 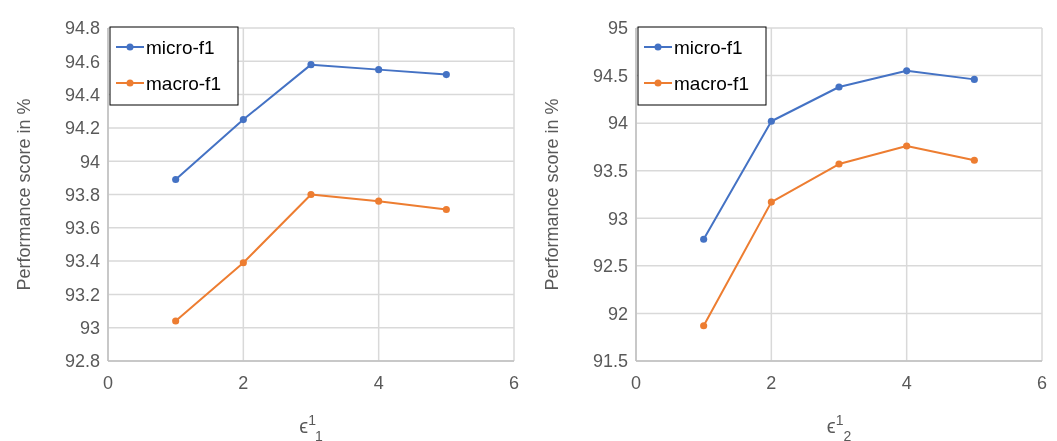 I want to click on y-tick-label: 91.5, so click(x=610, y=361).